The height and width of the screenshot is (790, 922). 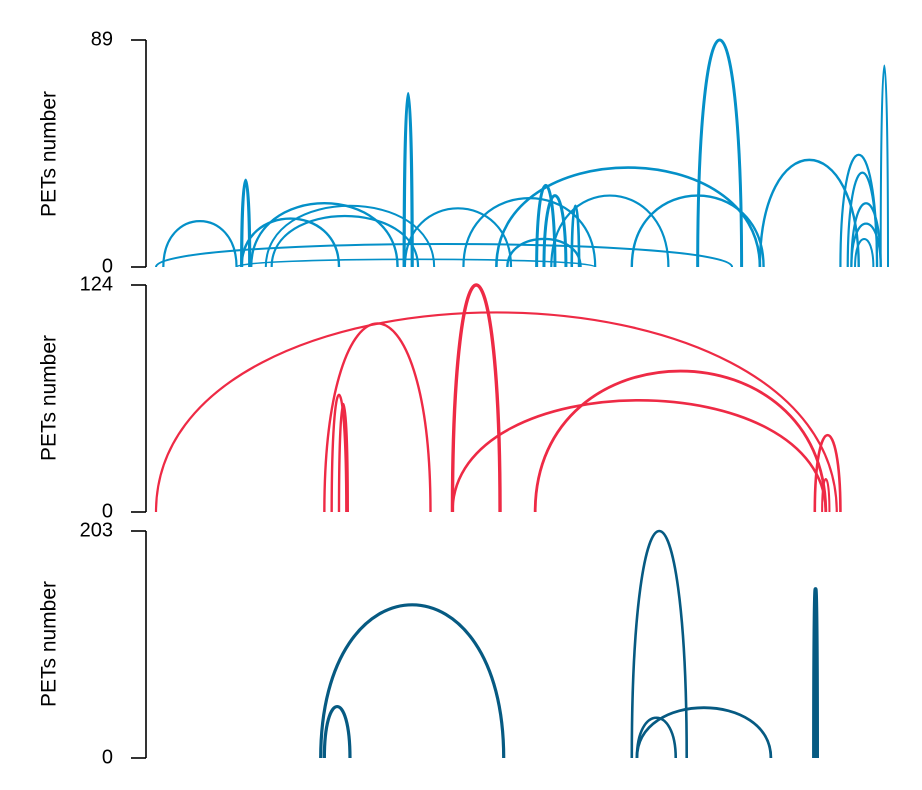 I want to click on y-tick-label-max: 89, so click(x=102, y=39).